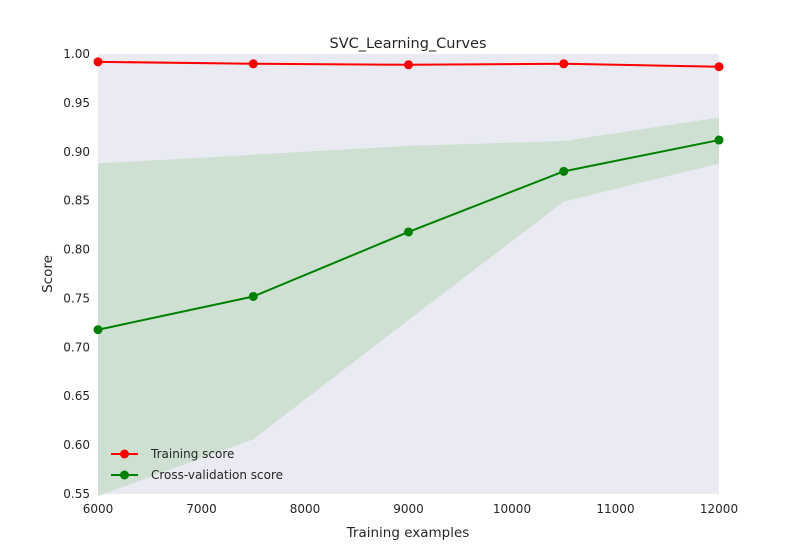 The height and width of the screenshot is (554, 800). I want to click on x-axis-ticks: 6000 7000 8000 9000 10000 11000 12000, so click(410, 509).